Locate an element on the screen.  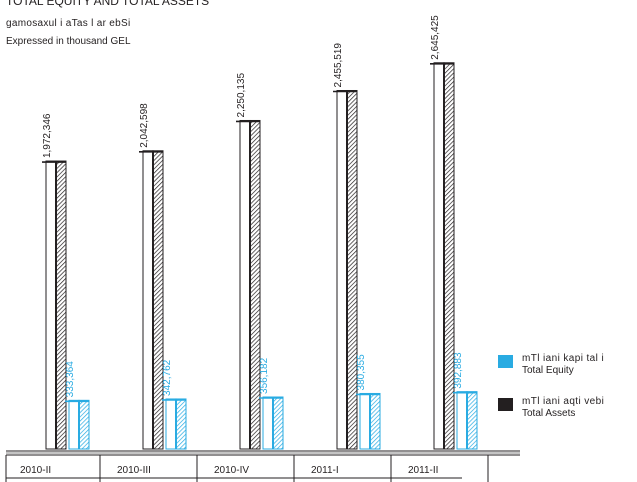
legend-label-assets-en: Total Assets is located at coordinates (549, 413).